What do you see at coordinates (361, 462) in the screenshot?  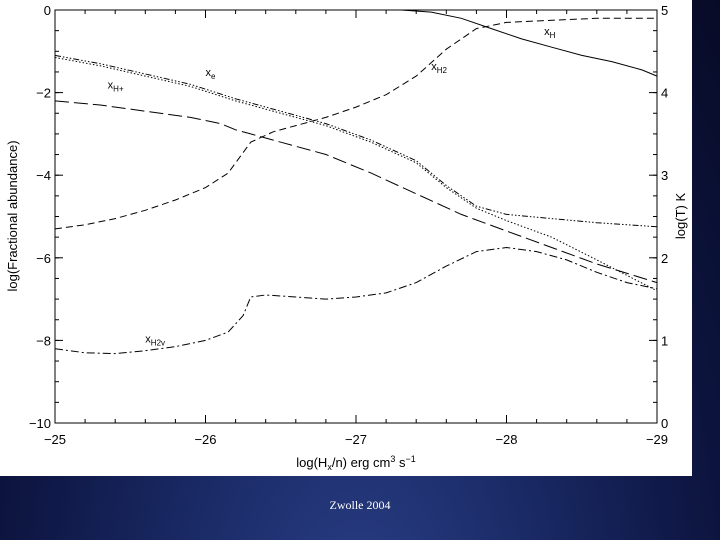 I see `x-axis-label-mid: /n) erg cm` at bounding box center [361, 462].